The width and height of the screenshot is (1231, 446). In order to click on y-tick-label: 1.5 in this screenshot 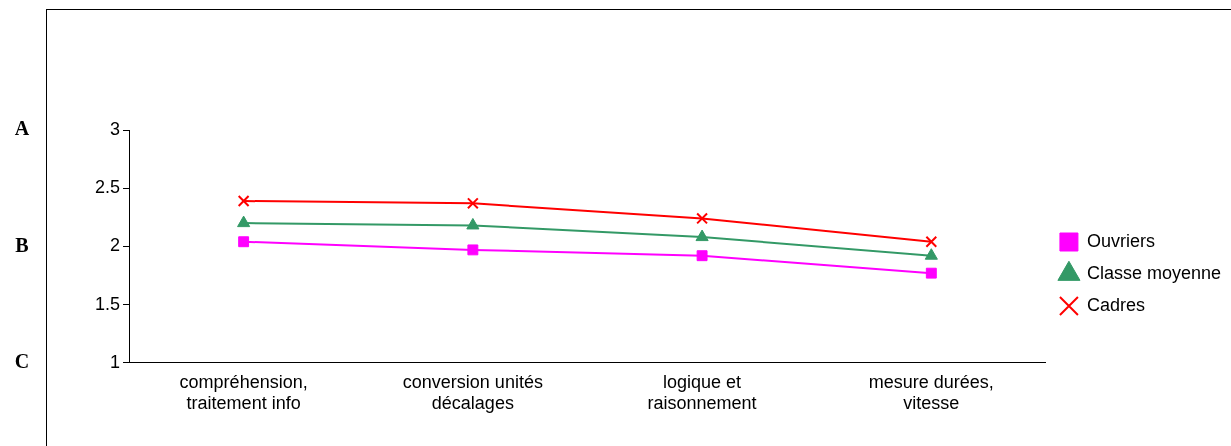, I will do `click(107, 303)`.